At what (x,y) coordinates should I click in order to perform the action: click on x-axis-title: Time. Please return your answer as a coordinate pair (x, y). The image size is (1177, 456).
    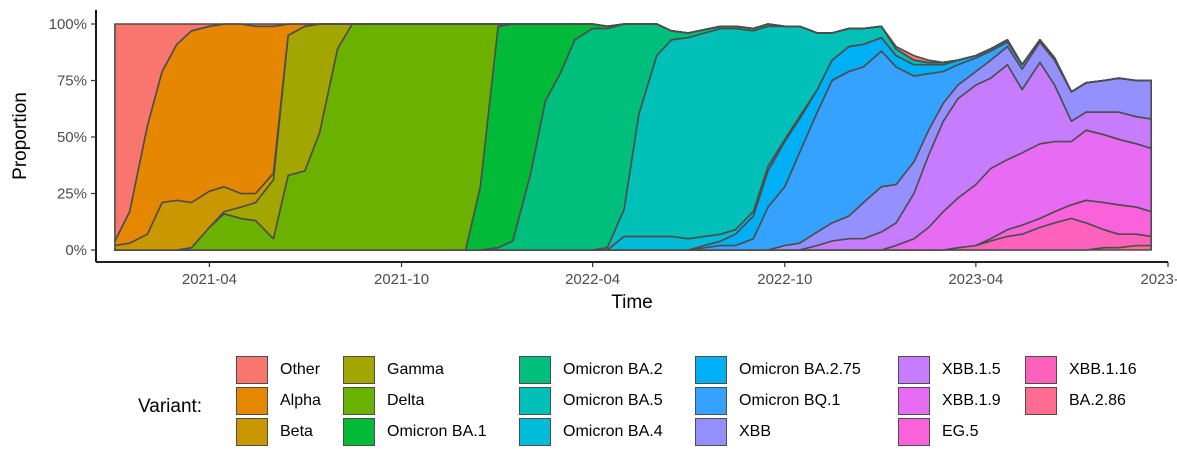
    Looking at the image, I should click on (632, 302).